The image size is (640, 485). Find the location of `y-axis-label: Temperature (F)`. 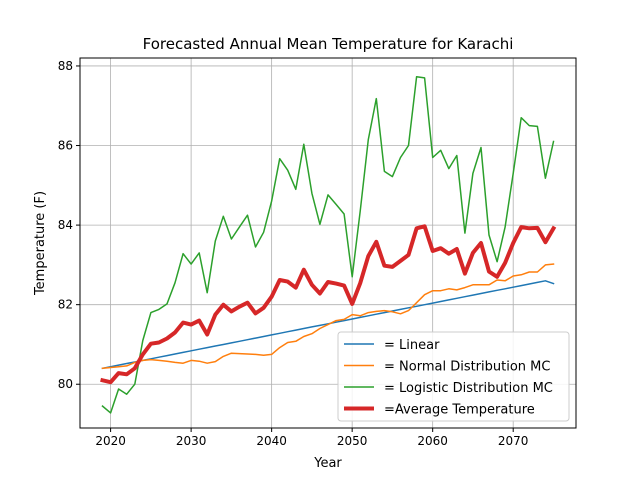

y-axis-label: Temperature (F) is located at coordinates (40, 243).